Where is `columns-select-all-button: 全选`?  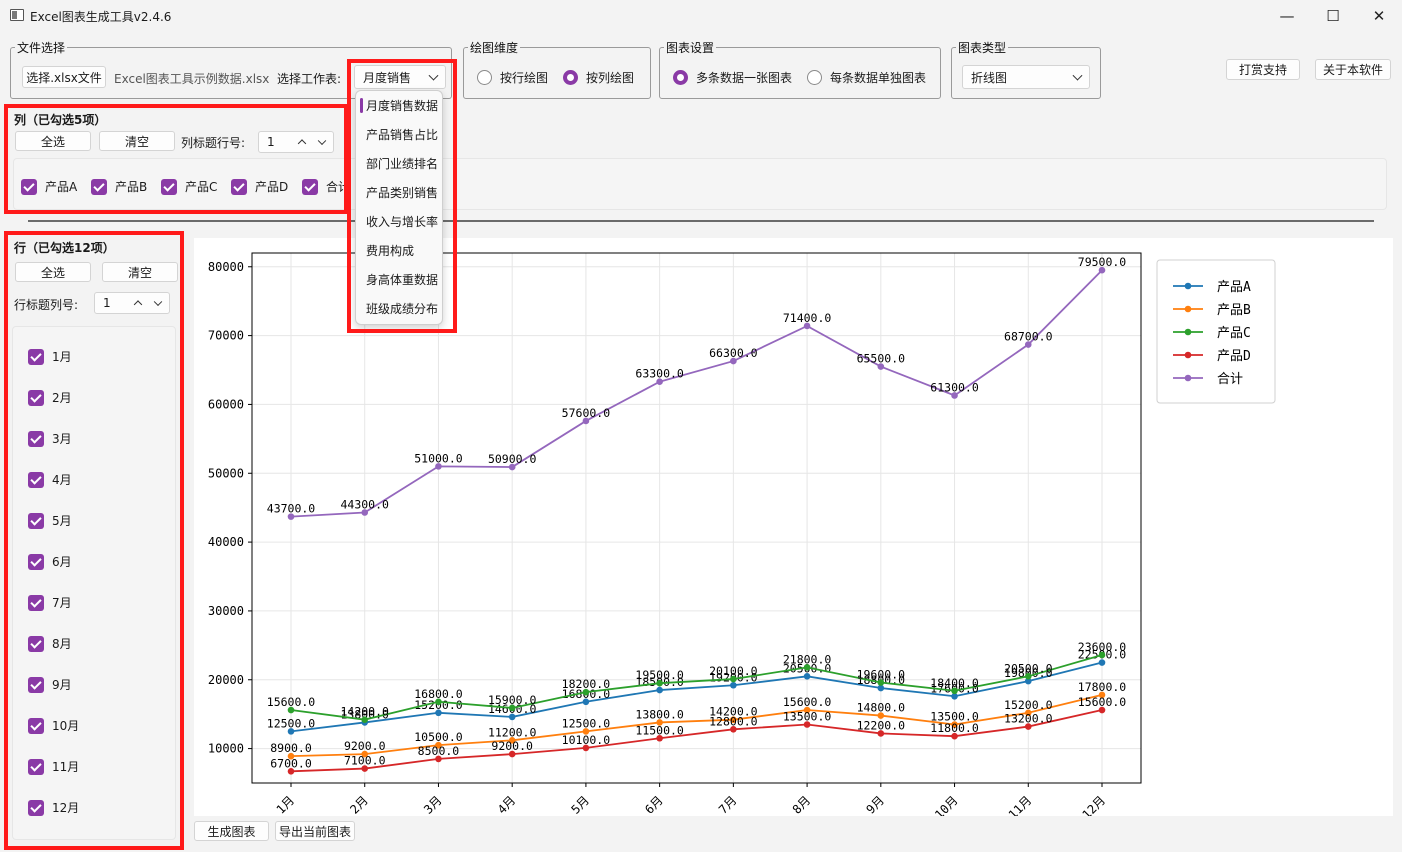
columns-select-all-button: 全选 is located at coordinates (53, 141).